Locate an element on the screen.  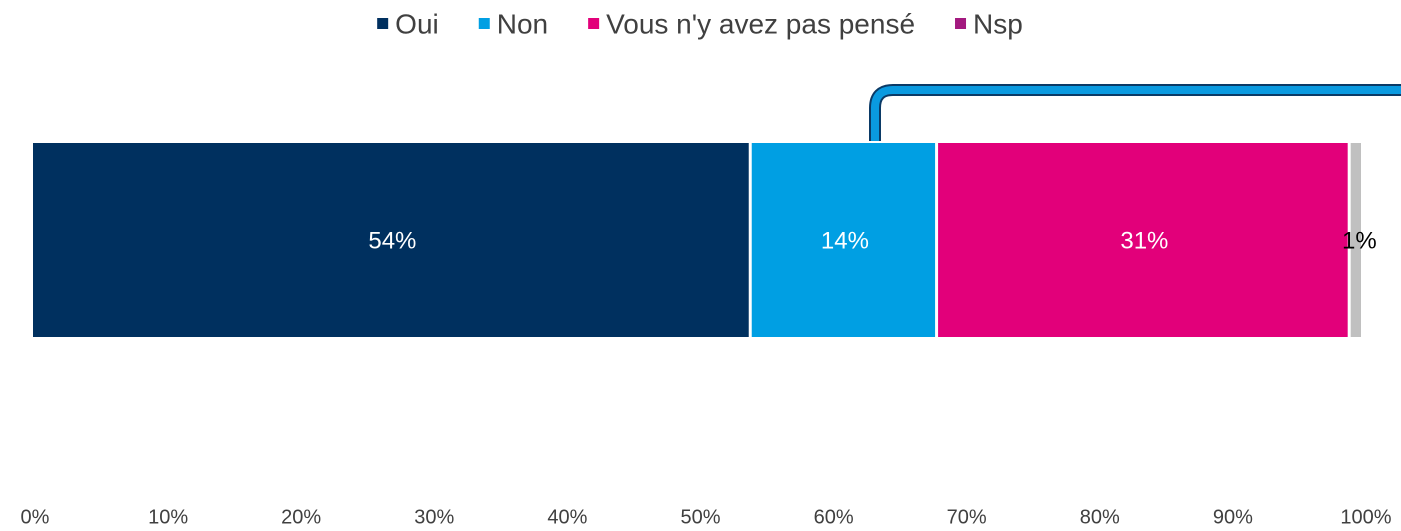
x-tick-label: 90% is located at coordinates (1233, 517).